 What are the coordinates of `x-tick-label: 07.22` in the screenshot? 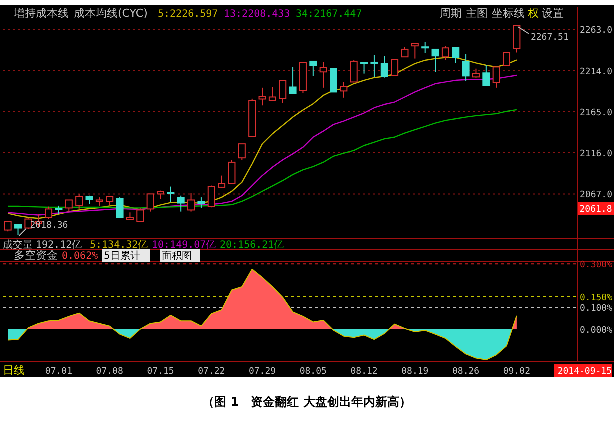 It's located at (212, 372).